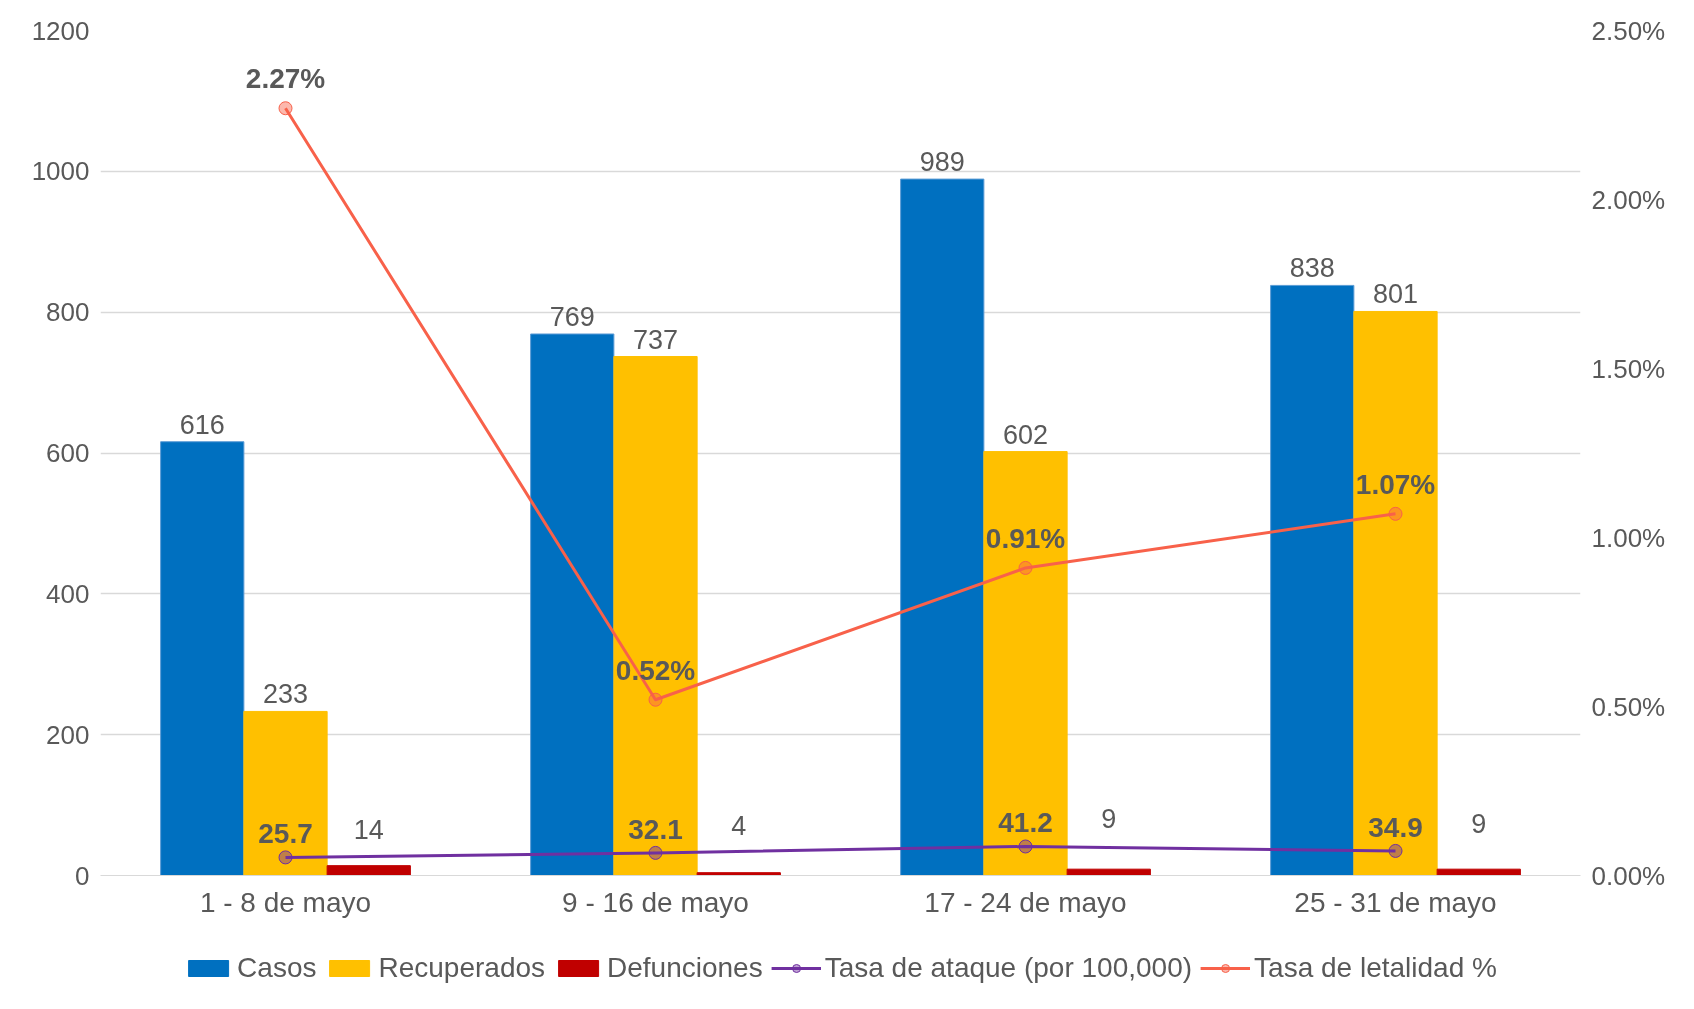  What do you see at coordinates (285, 834) in the screenshot?
I see `data-label: 25.7` at bounding box center [285, 834].